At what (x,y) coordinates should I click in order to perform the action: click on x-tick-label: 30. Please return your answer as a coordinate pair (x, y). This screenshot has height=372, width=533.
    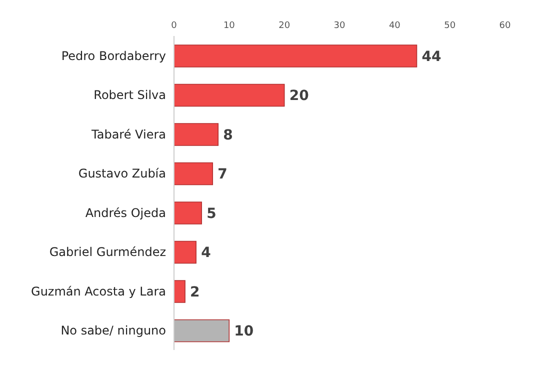
    Looking at the image, I should click on (340, 26).